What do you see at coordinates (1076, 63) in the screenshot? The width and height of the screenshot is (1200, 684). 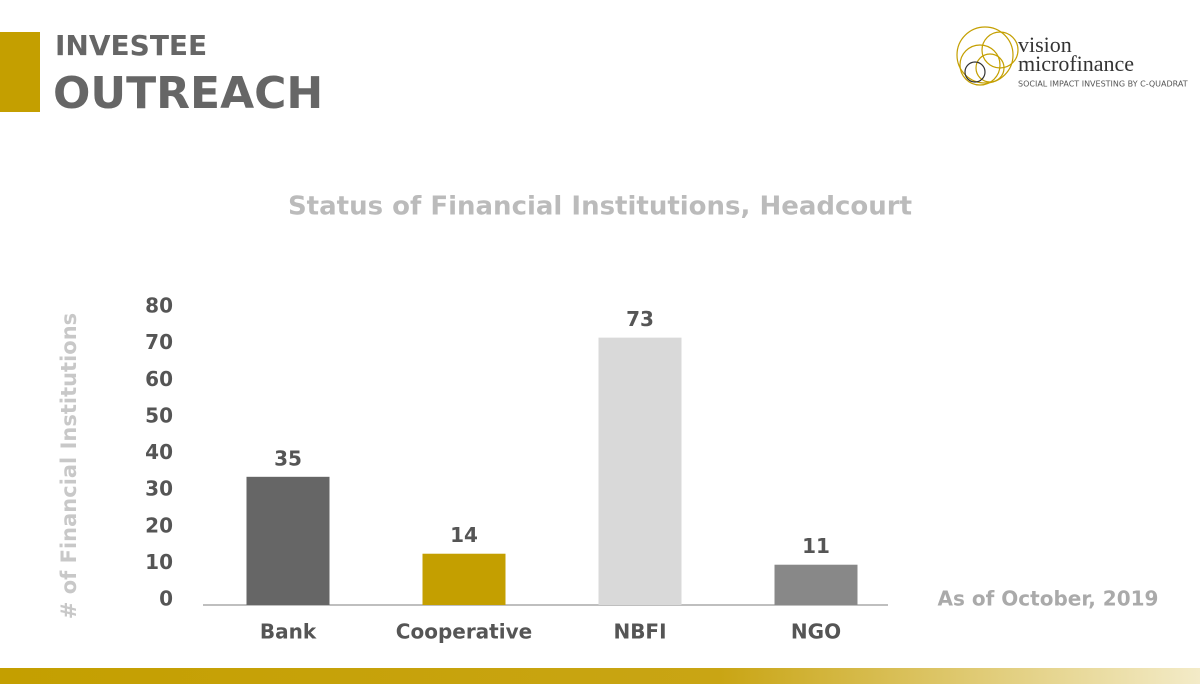 I see `logo-name: microfinance` at bounding box center [1076, 63].